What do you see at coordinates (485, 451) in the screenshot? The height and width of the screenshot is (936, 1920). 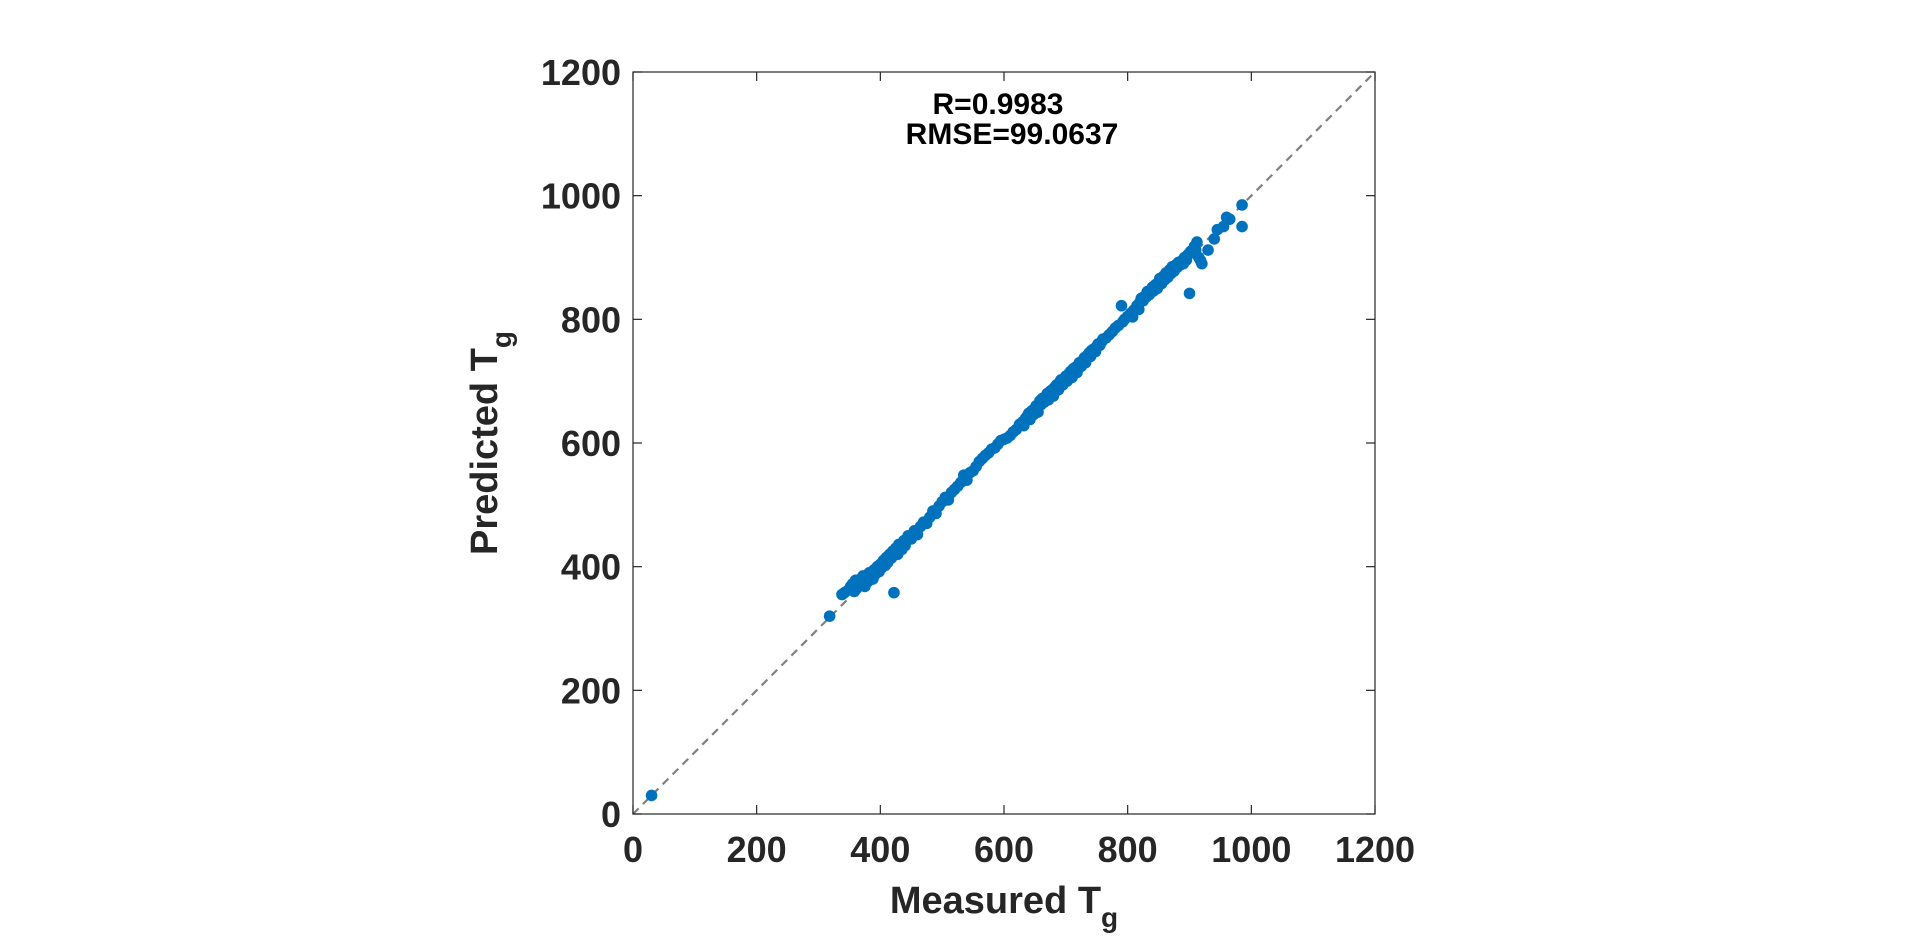 I see `y-axis-label-main: Predicted T` at bounding box center [485, 451].